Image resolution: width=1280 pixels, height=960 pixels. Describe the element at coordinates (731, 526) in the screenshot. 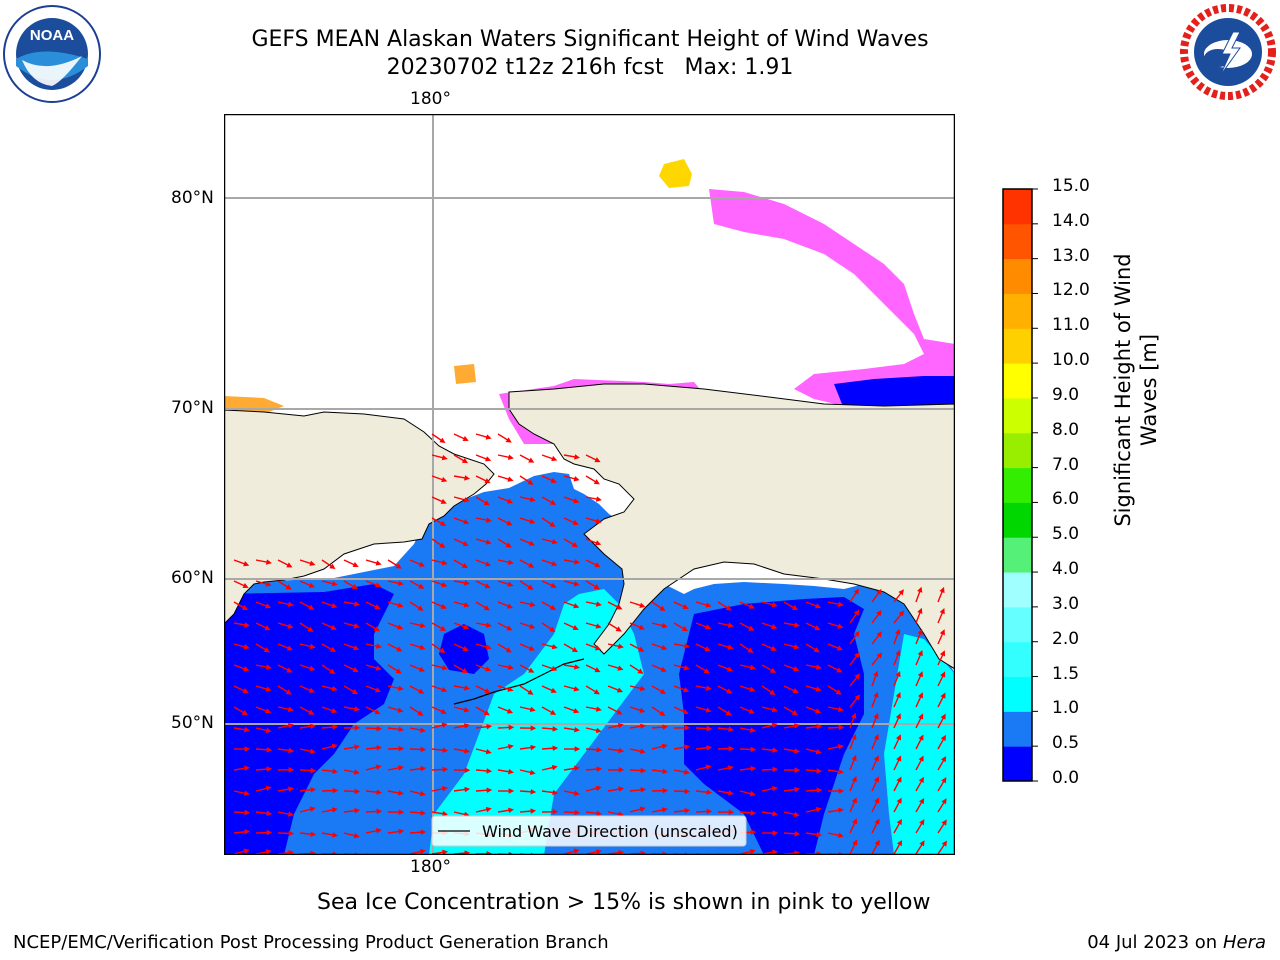

I see `land-alaska` at that location.